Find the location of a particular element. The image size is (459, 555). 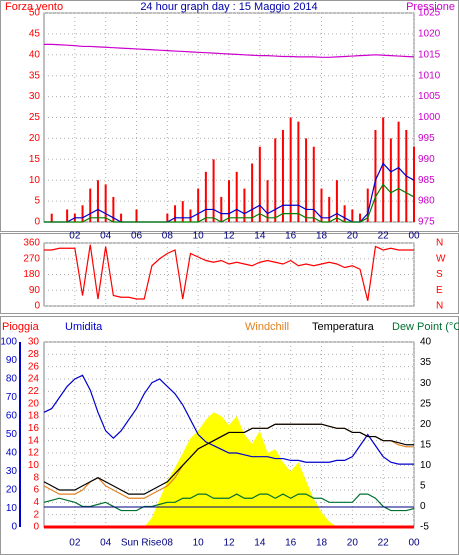

y-tick-label: 1020 is located at coordinates (429, 34).